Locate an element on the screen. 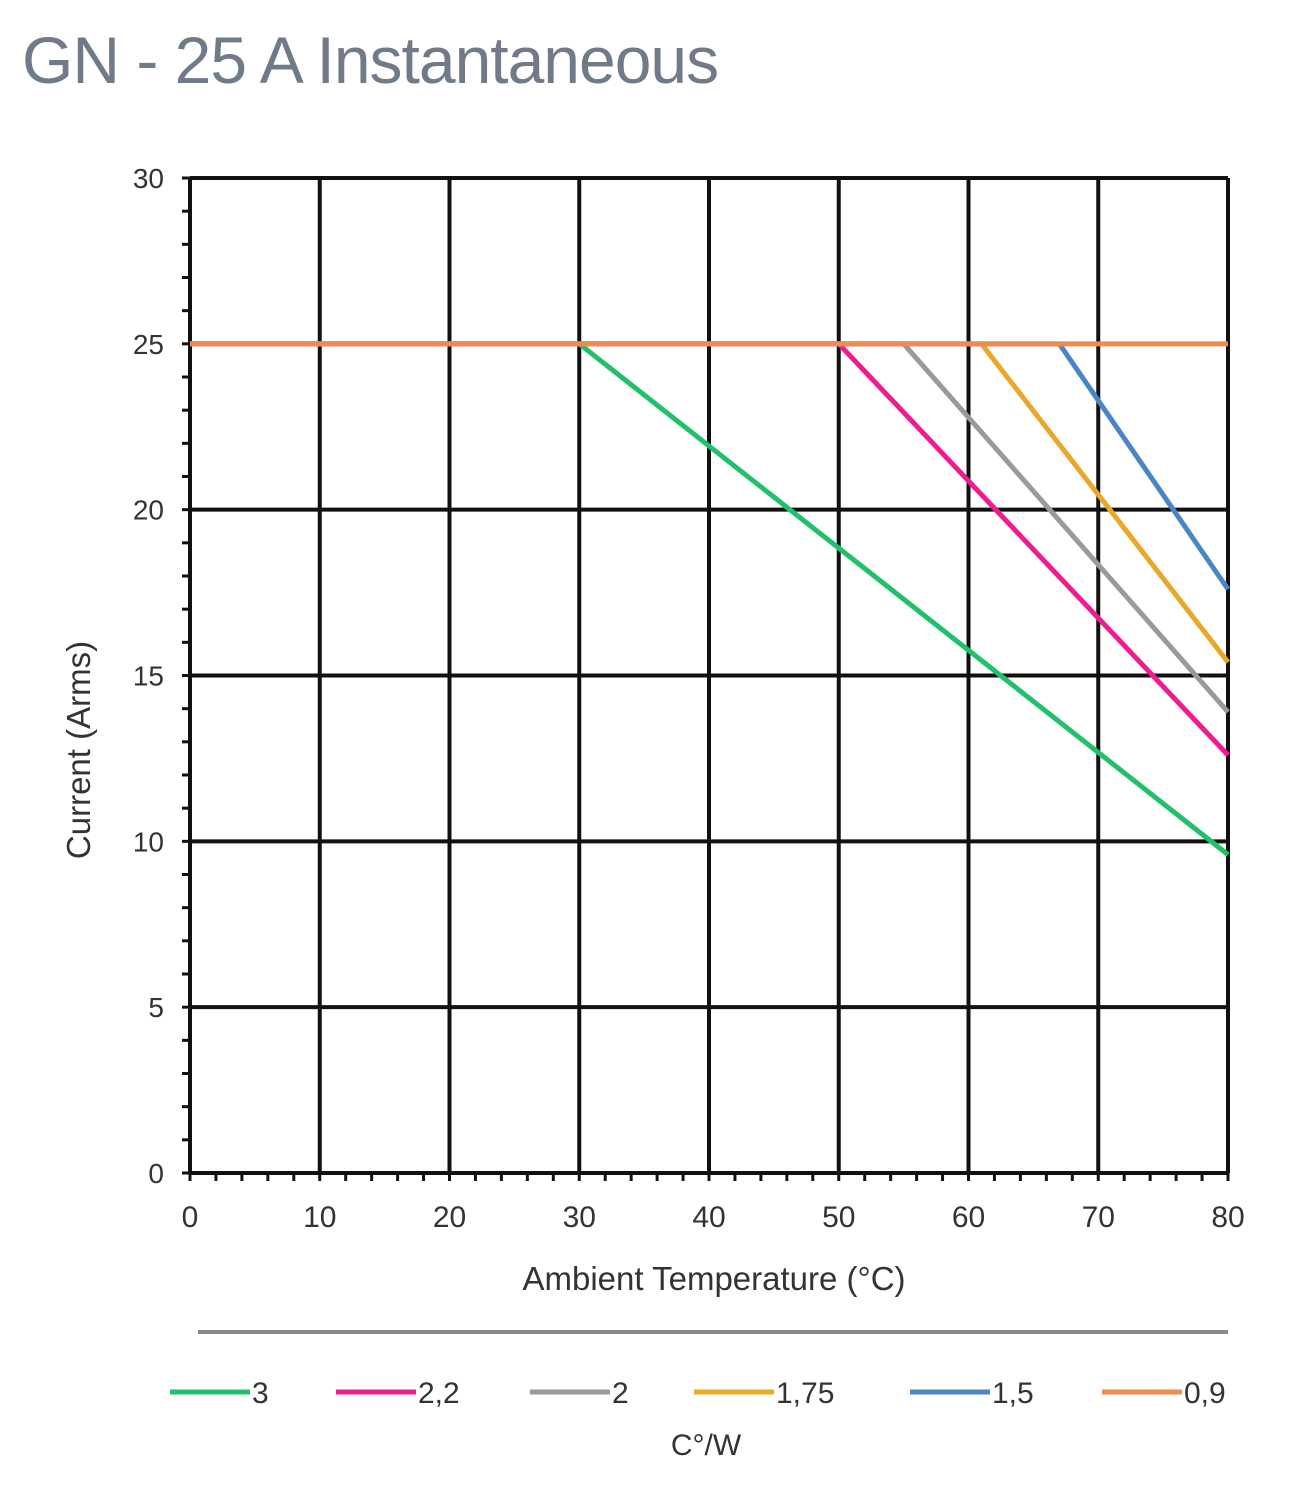 The width and height of the screenshot is (1312, 1500). y-tick-label-1: 5 is located at coordinates (156, 1007).